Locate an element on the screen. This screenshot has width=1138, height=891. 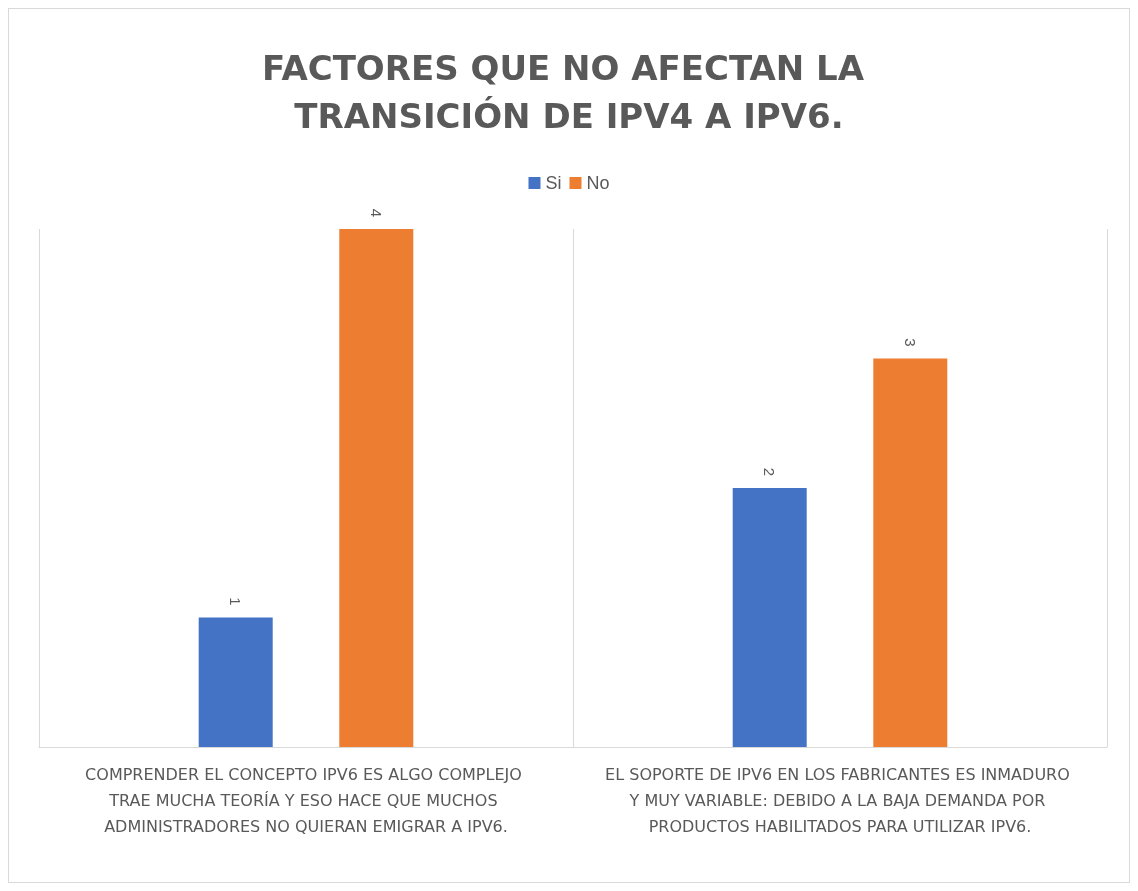
x-tick-label: EL SOPORTE DE IPV6 EN LOS FABRICANTES ES INMADURO Y MUY VARIABLE: DEBIDO A LA BAJA DEMANDA POR PRODUCTOS HABILITADOS PARA UTILIZAR IPV6. is located at coordinates (840, 800).